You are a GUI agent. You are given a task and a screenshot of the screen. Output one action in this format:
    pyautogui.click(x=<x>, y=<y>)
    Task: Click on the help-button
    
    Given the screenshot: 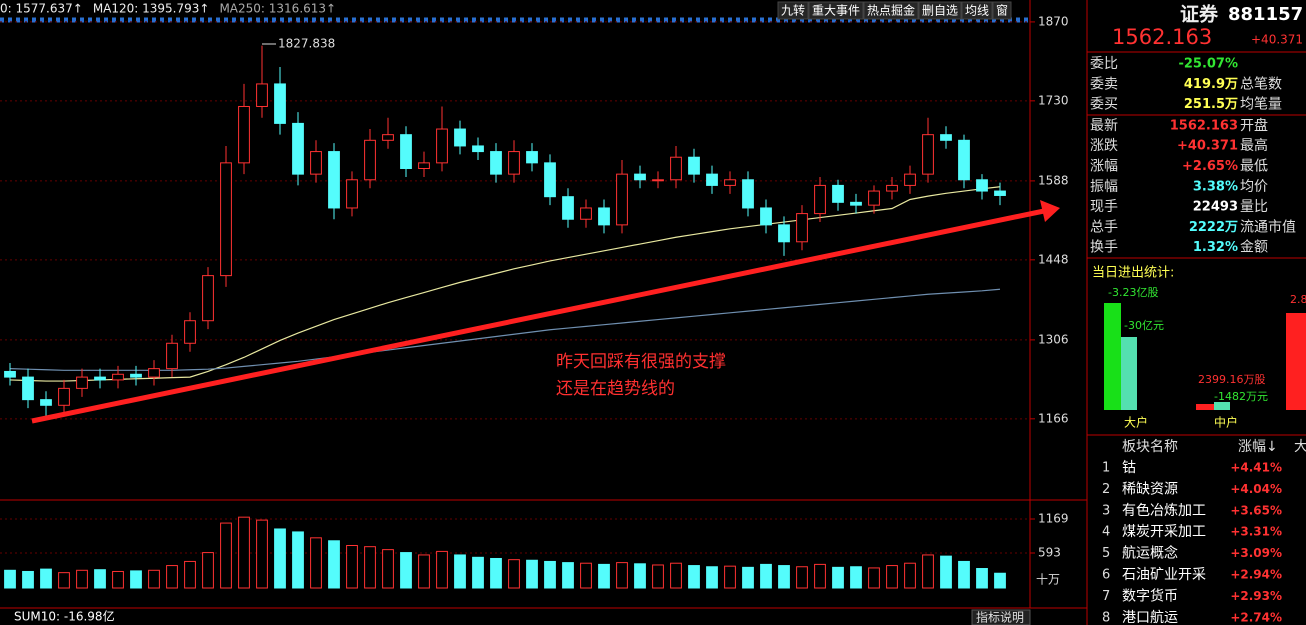 What is the action you would take?
    pyautogui.click(x=1001, y=617)
    